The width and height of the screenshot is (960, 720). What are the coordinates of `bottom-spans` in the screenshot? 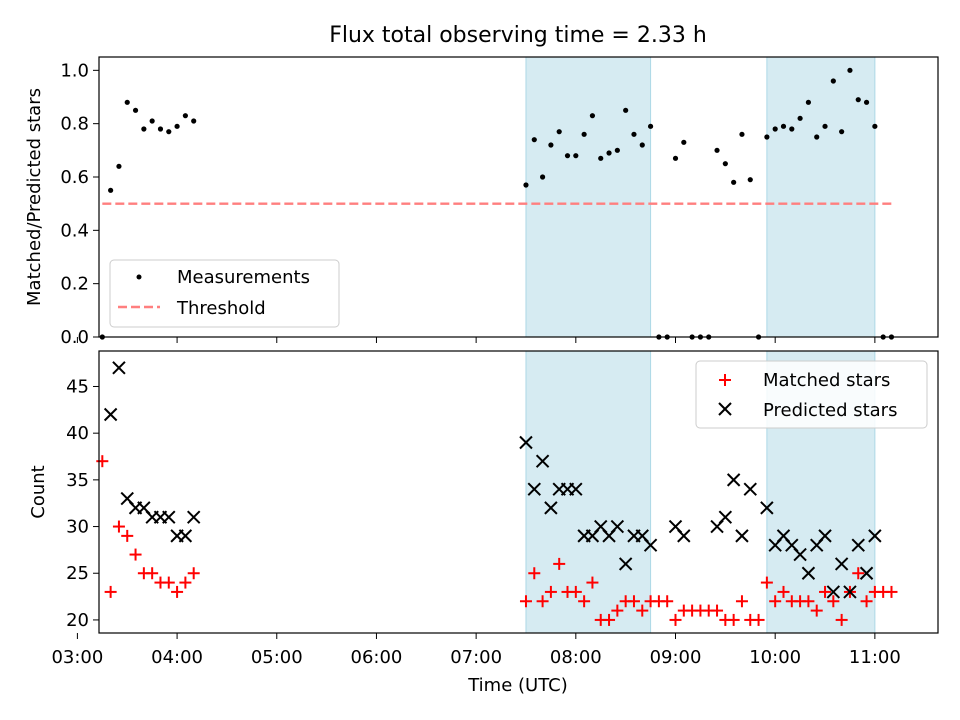 It's located at (700, 492).